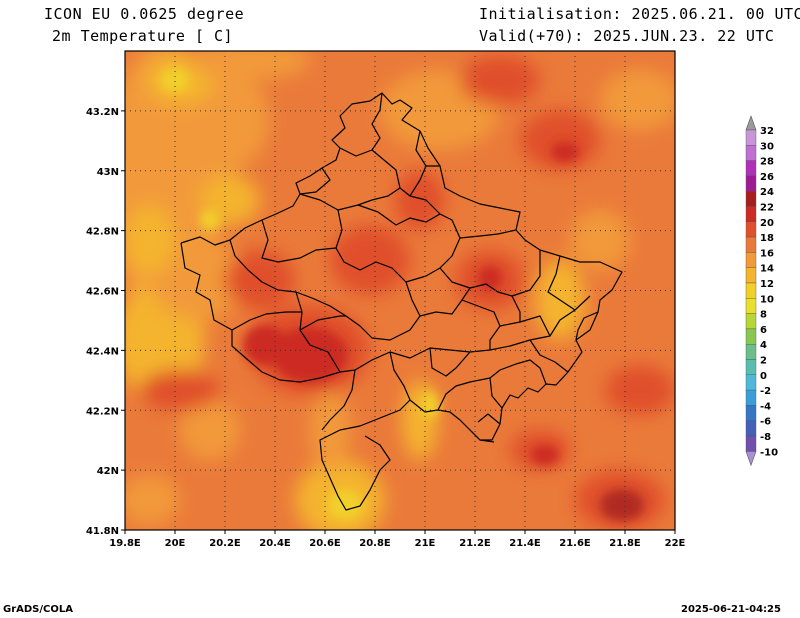 The height and width of the screenshot is (618, 800). What do you see at coordinates (143, 36) in the screenshot?
I see `variable-title: 2m Temperature [ C]` at bounding box center [143, 36].